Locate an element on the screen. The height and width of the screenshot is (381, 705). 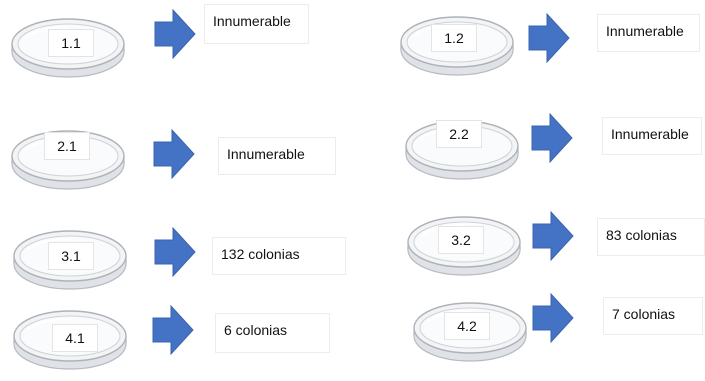
petri-dish-3-2: 3.2 is located at coordinates (464, 243).